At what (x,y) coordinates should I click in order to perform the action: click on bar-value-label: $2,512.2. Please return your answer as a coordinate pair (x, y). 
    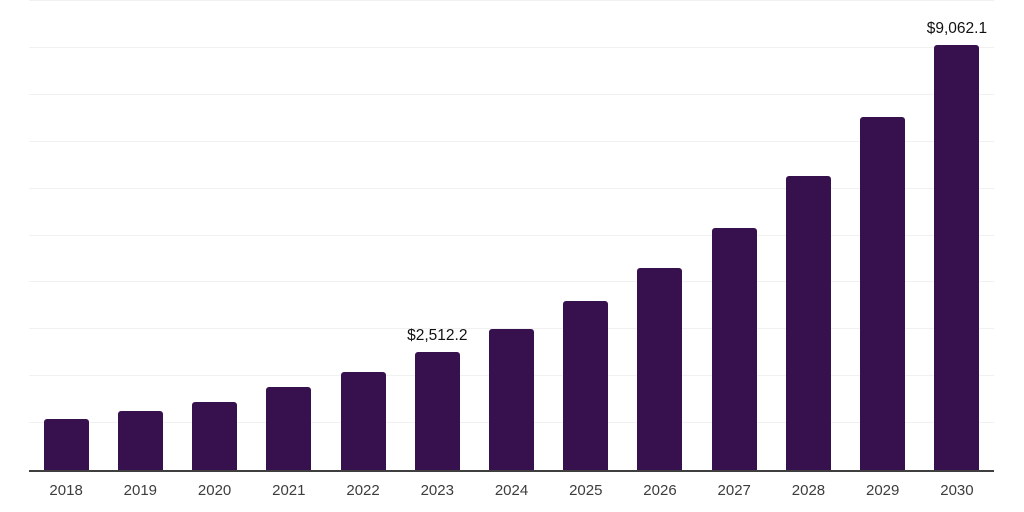
    Looking at the image, I should click on (437, 336).